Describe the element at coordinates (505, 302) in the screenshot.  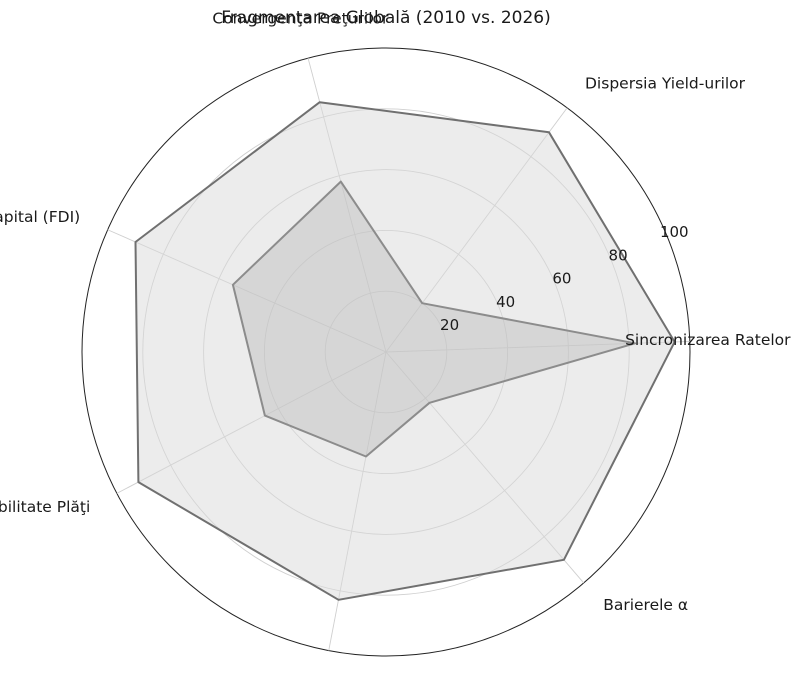
I see `radial-tick-label: 40` at that location.